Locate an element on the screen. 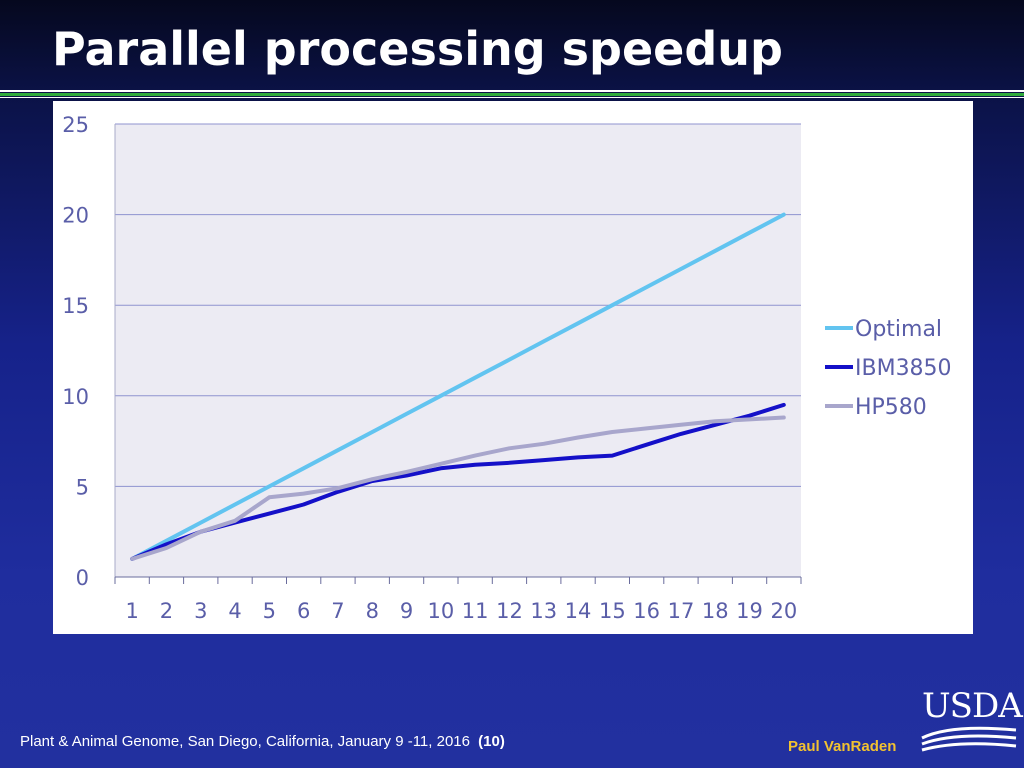 This screenshot has height=768, width=1024. x-tick-label: 16 is located at coordinates (646, 611).